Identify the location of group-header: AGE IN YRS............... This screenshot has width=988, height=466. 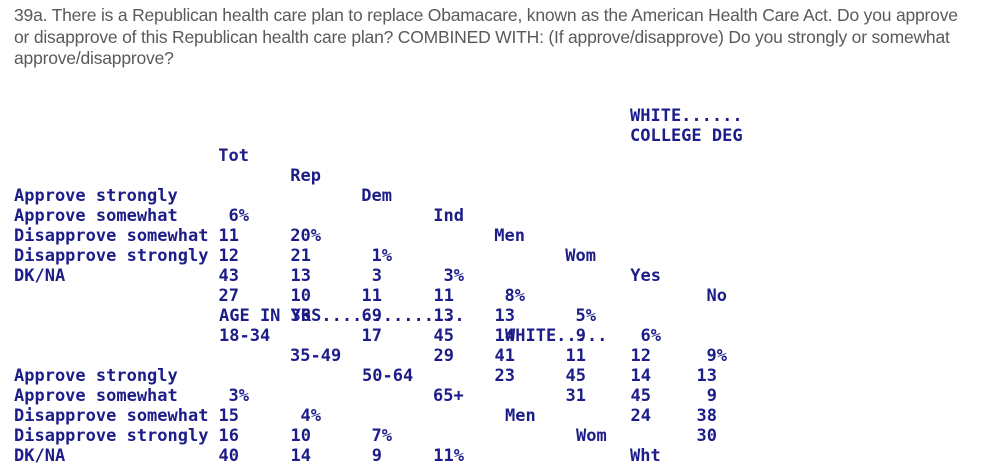
(342, 316).